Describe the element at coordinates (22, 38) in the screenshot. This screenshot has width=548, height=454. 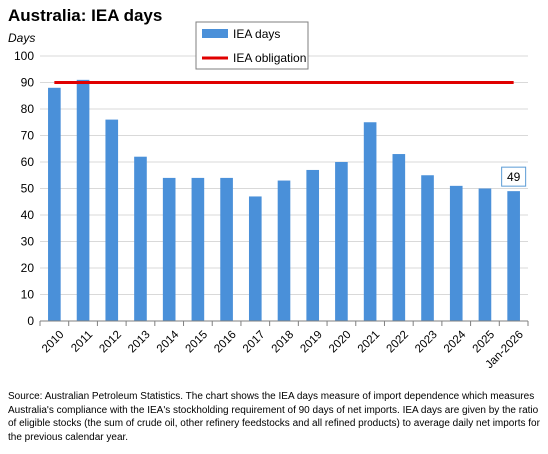
I see `y-unit-label: Days` at that location.